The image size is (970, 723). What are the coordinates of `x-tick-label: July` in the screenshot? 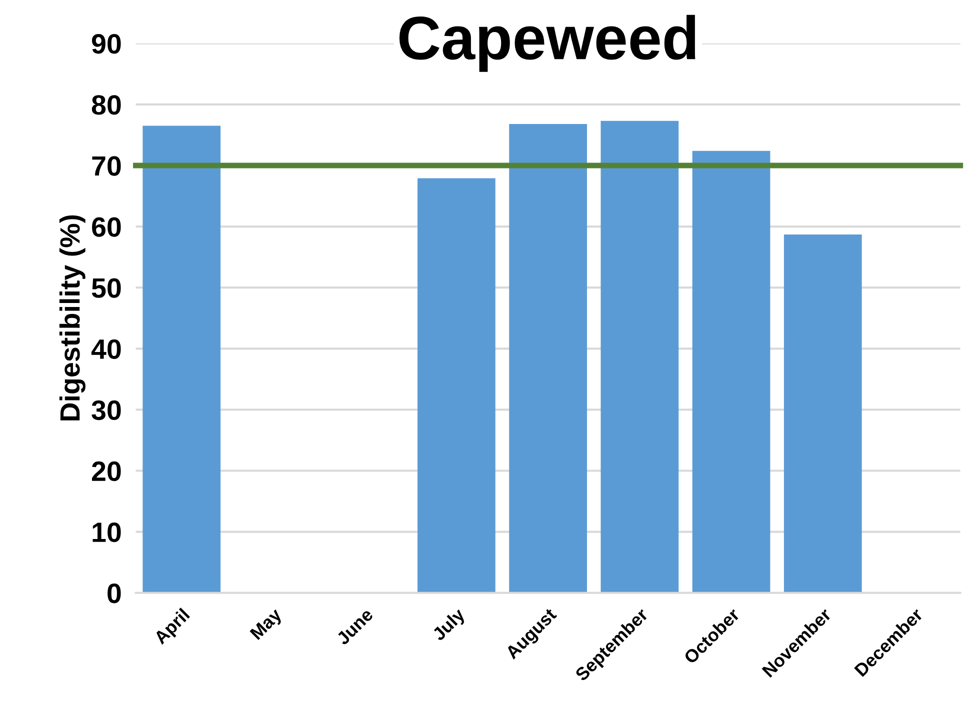 It's located at (449, 625).